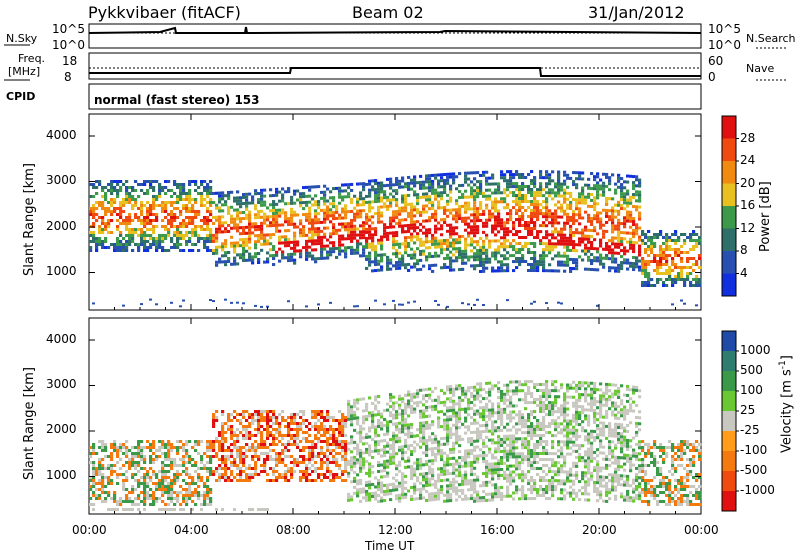  I want to click on noise-tick-bottom-right: 10^0, so click(724, 45).